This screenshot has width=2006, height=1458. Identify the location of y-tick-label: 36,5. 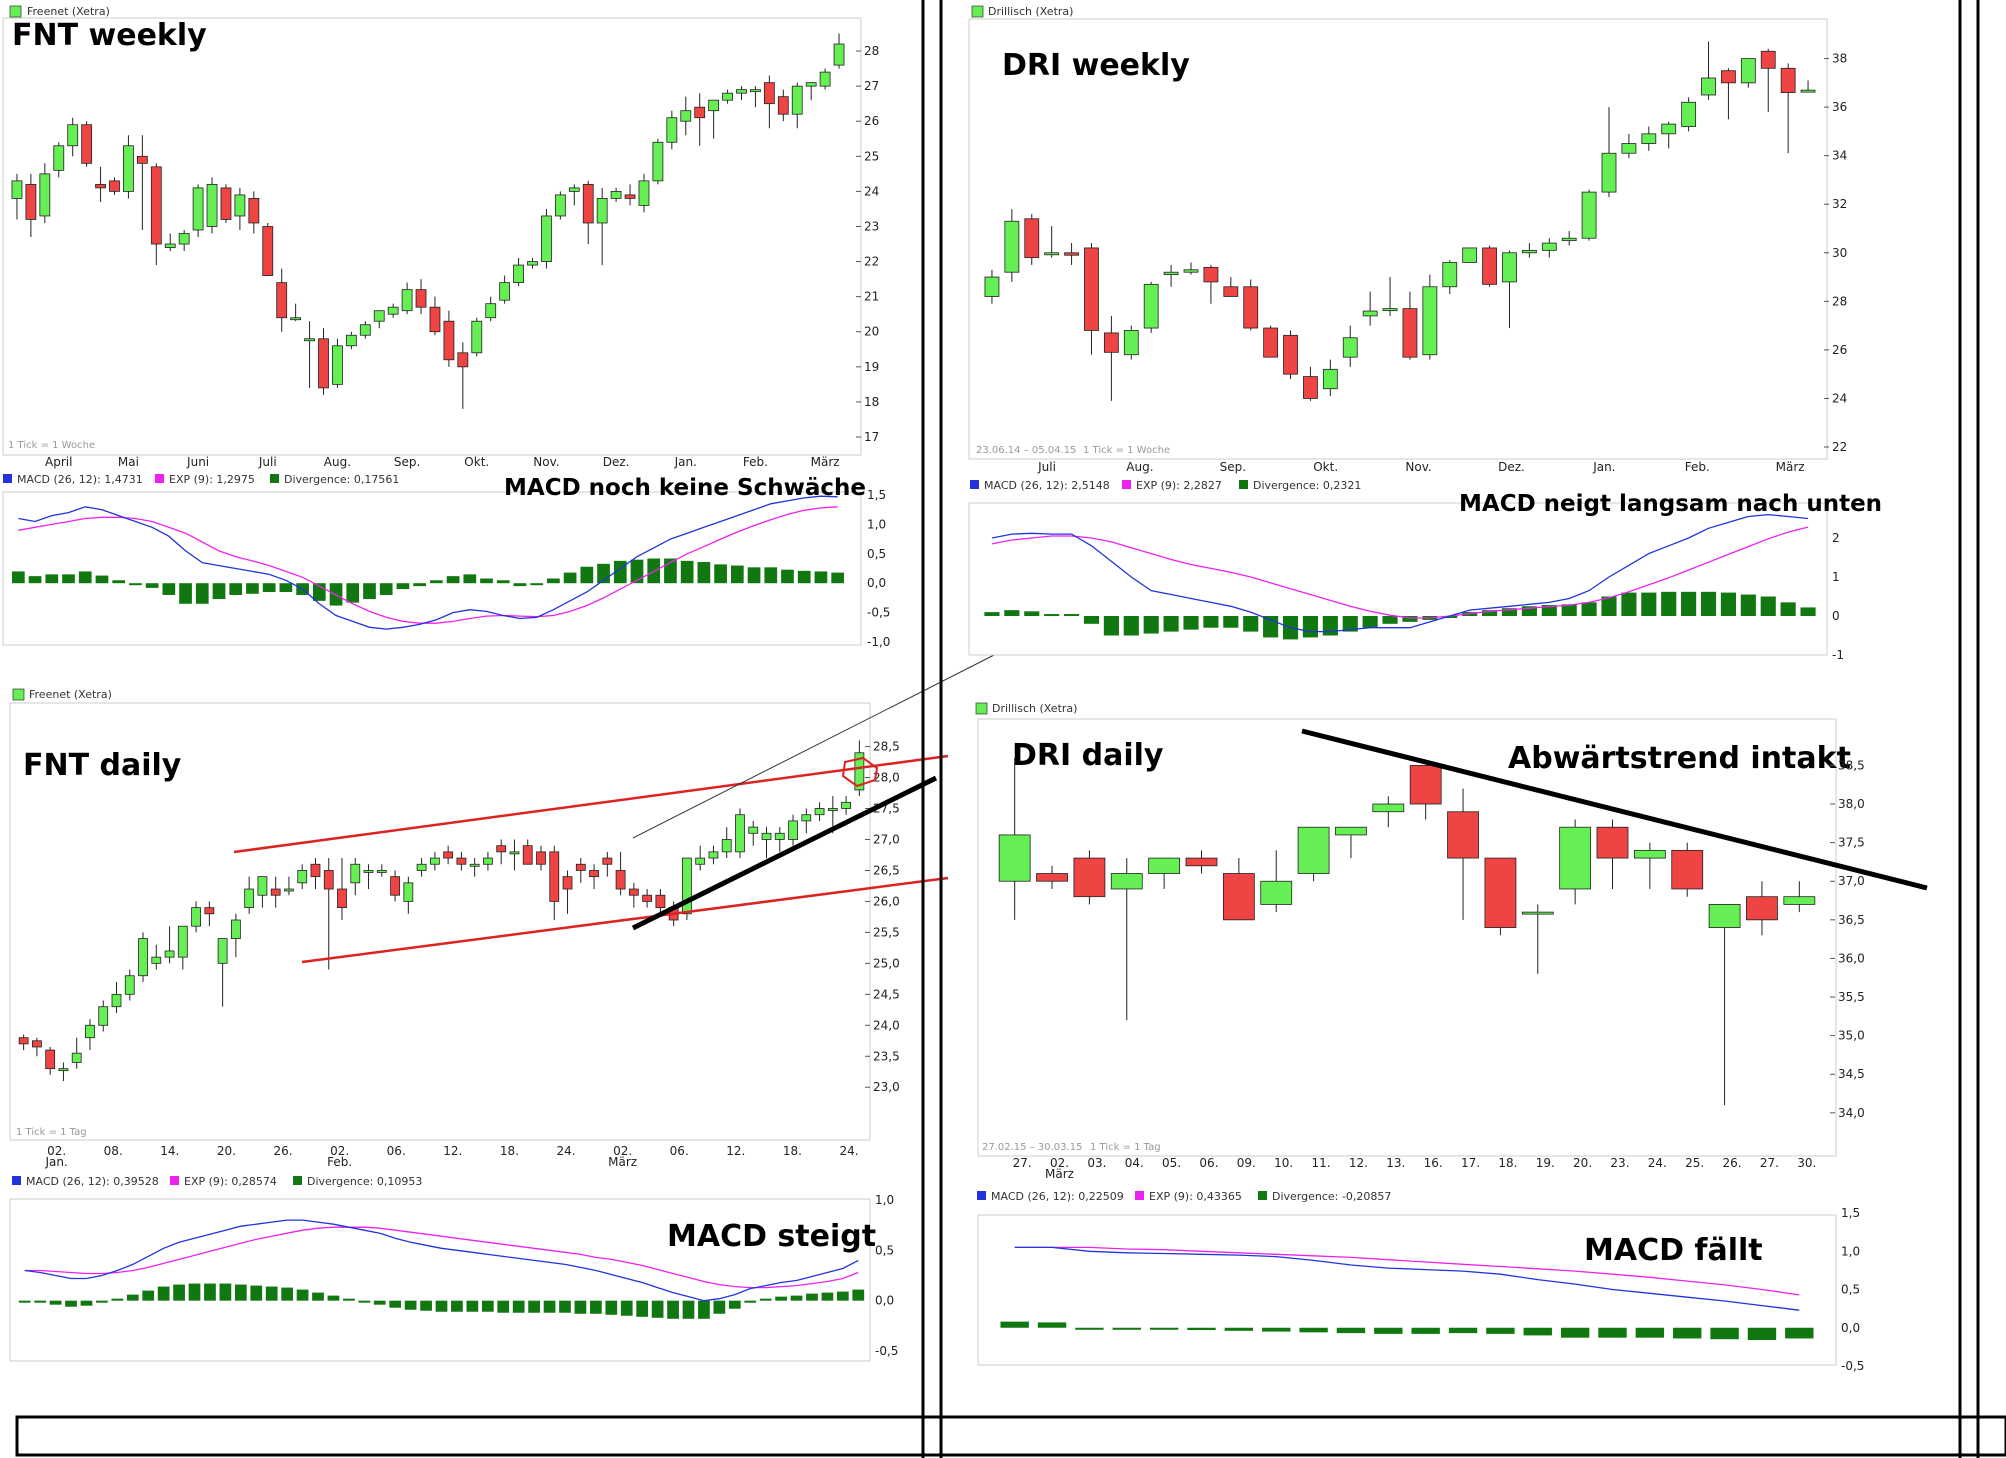
(1851, 920).